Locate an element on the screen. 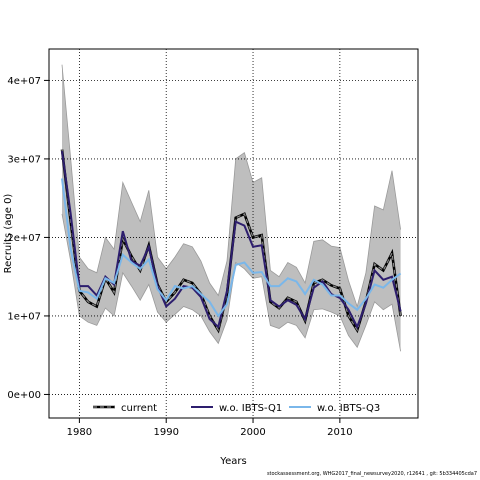  y-tick-label: 4e+07 is located at coordinates (24, 81).